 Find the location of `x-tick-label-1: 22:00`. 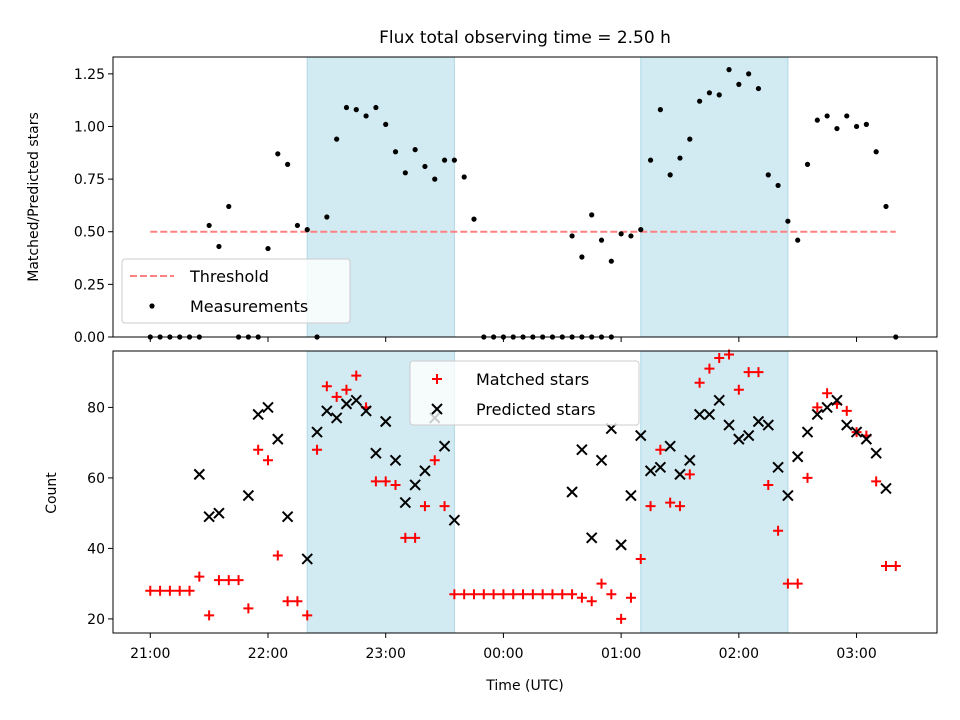

x-tick-label-1: 22:00 is located at coordinates (268, 654).